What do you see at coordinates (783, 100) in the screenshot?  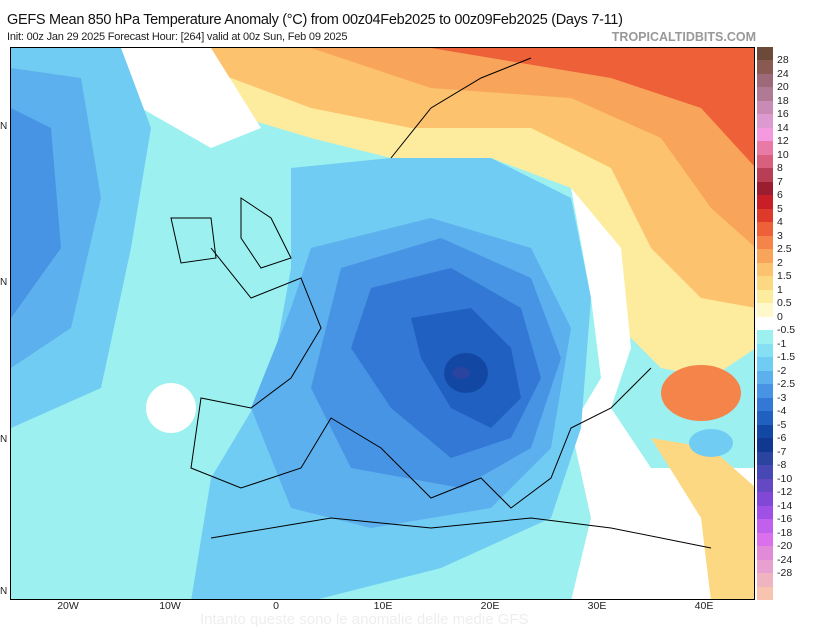 I see `colorbar-label: 18` at bounding box center [783, 100].